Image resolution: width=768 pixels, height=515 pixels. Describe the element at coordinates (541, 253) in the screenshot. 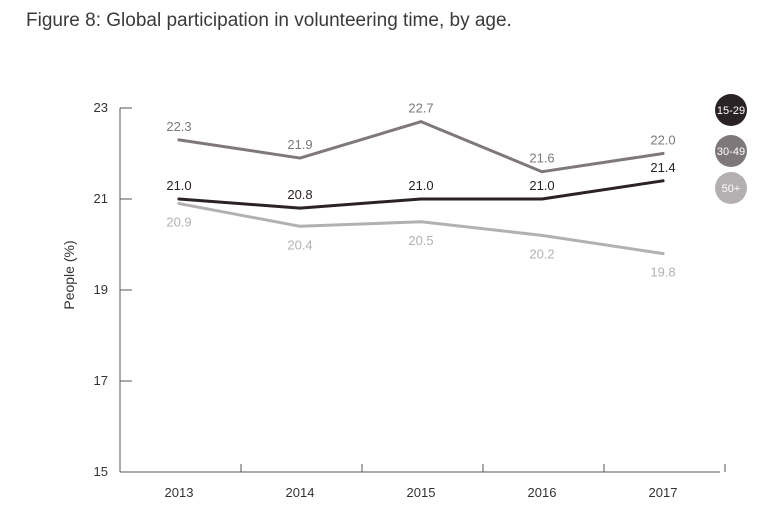

I see `data-label: 20.2` at that location.